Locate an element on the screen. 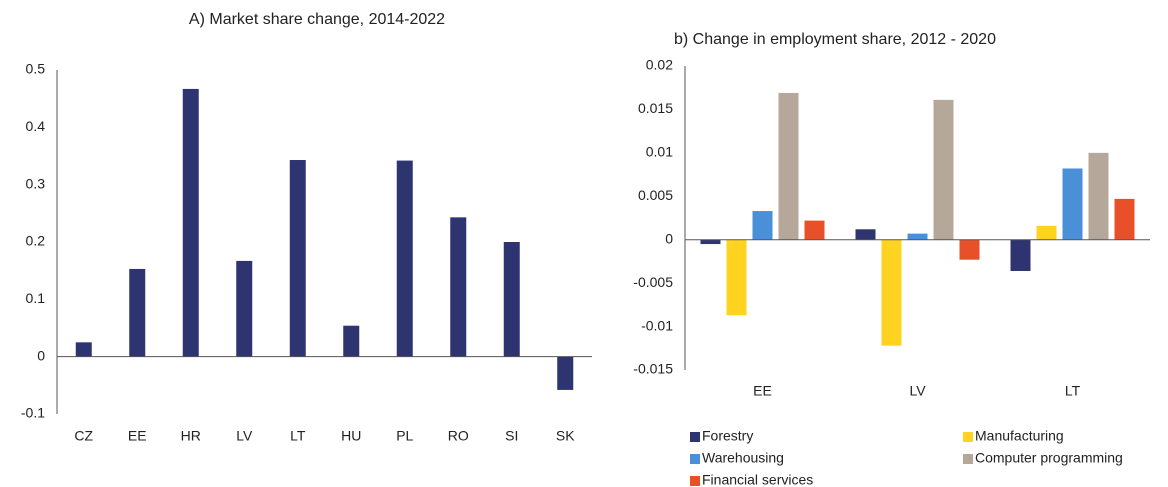  legend-label: Forestry is located at coordinates (727, 436).